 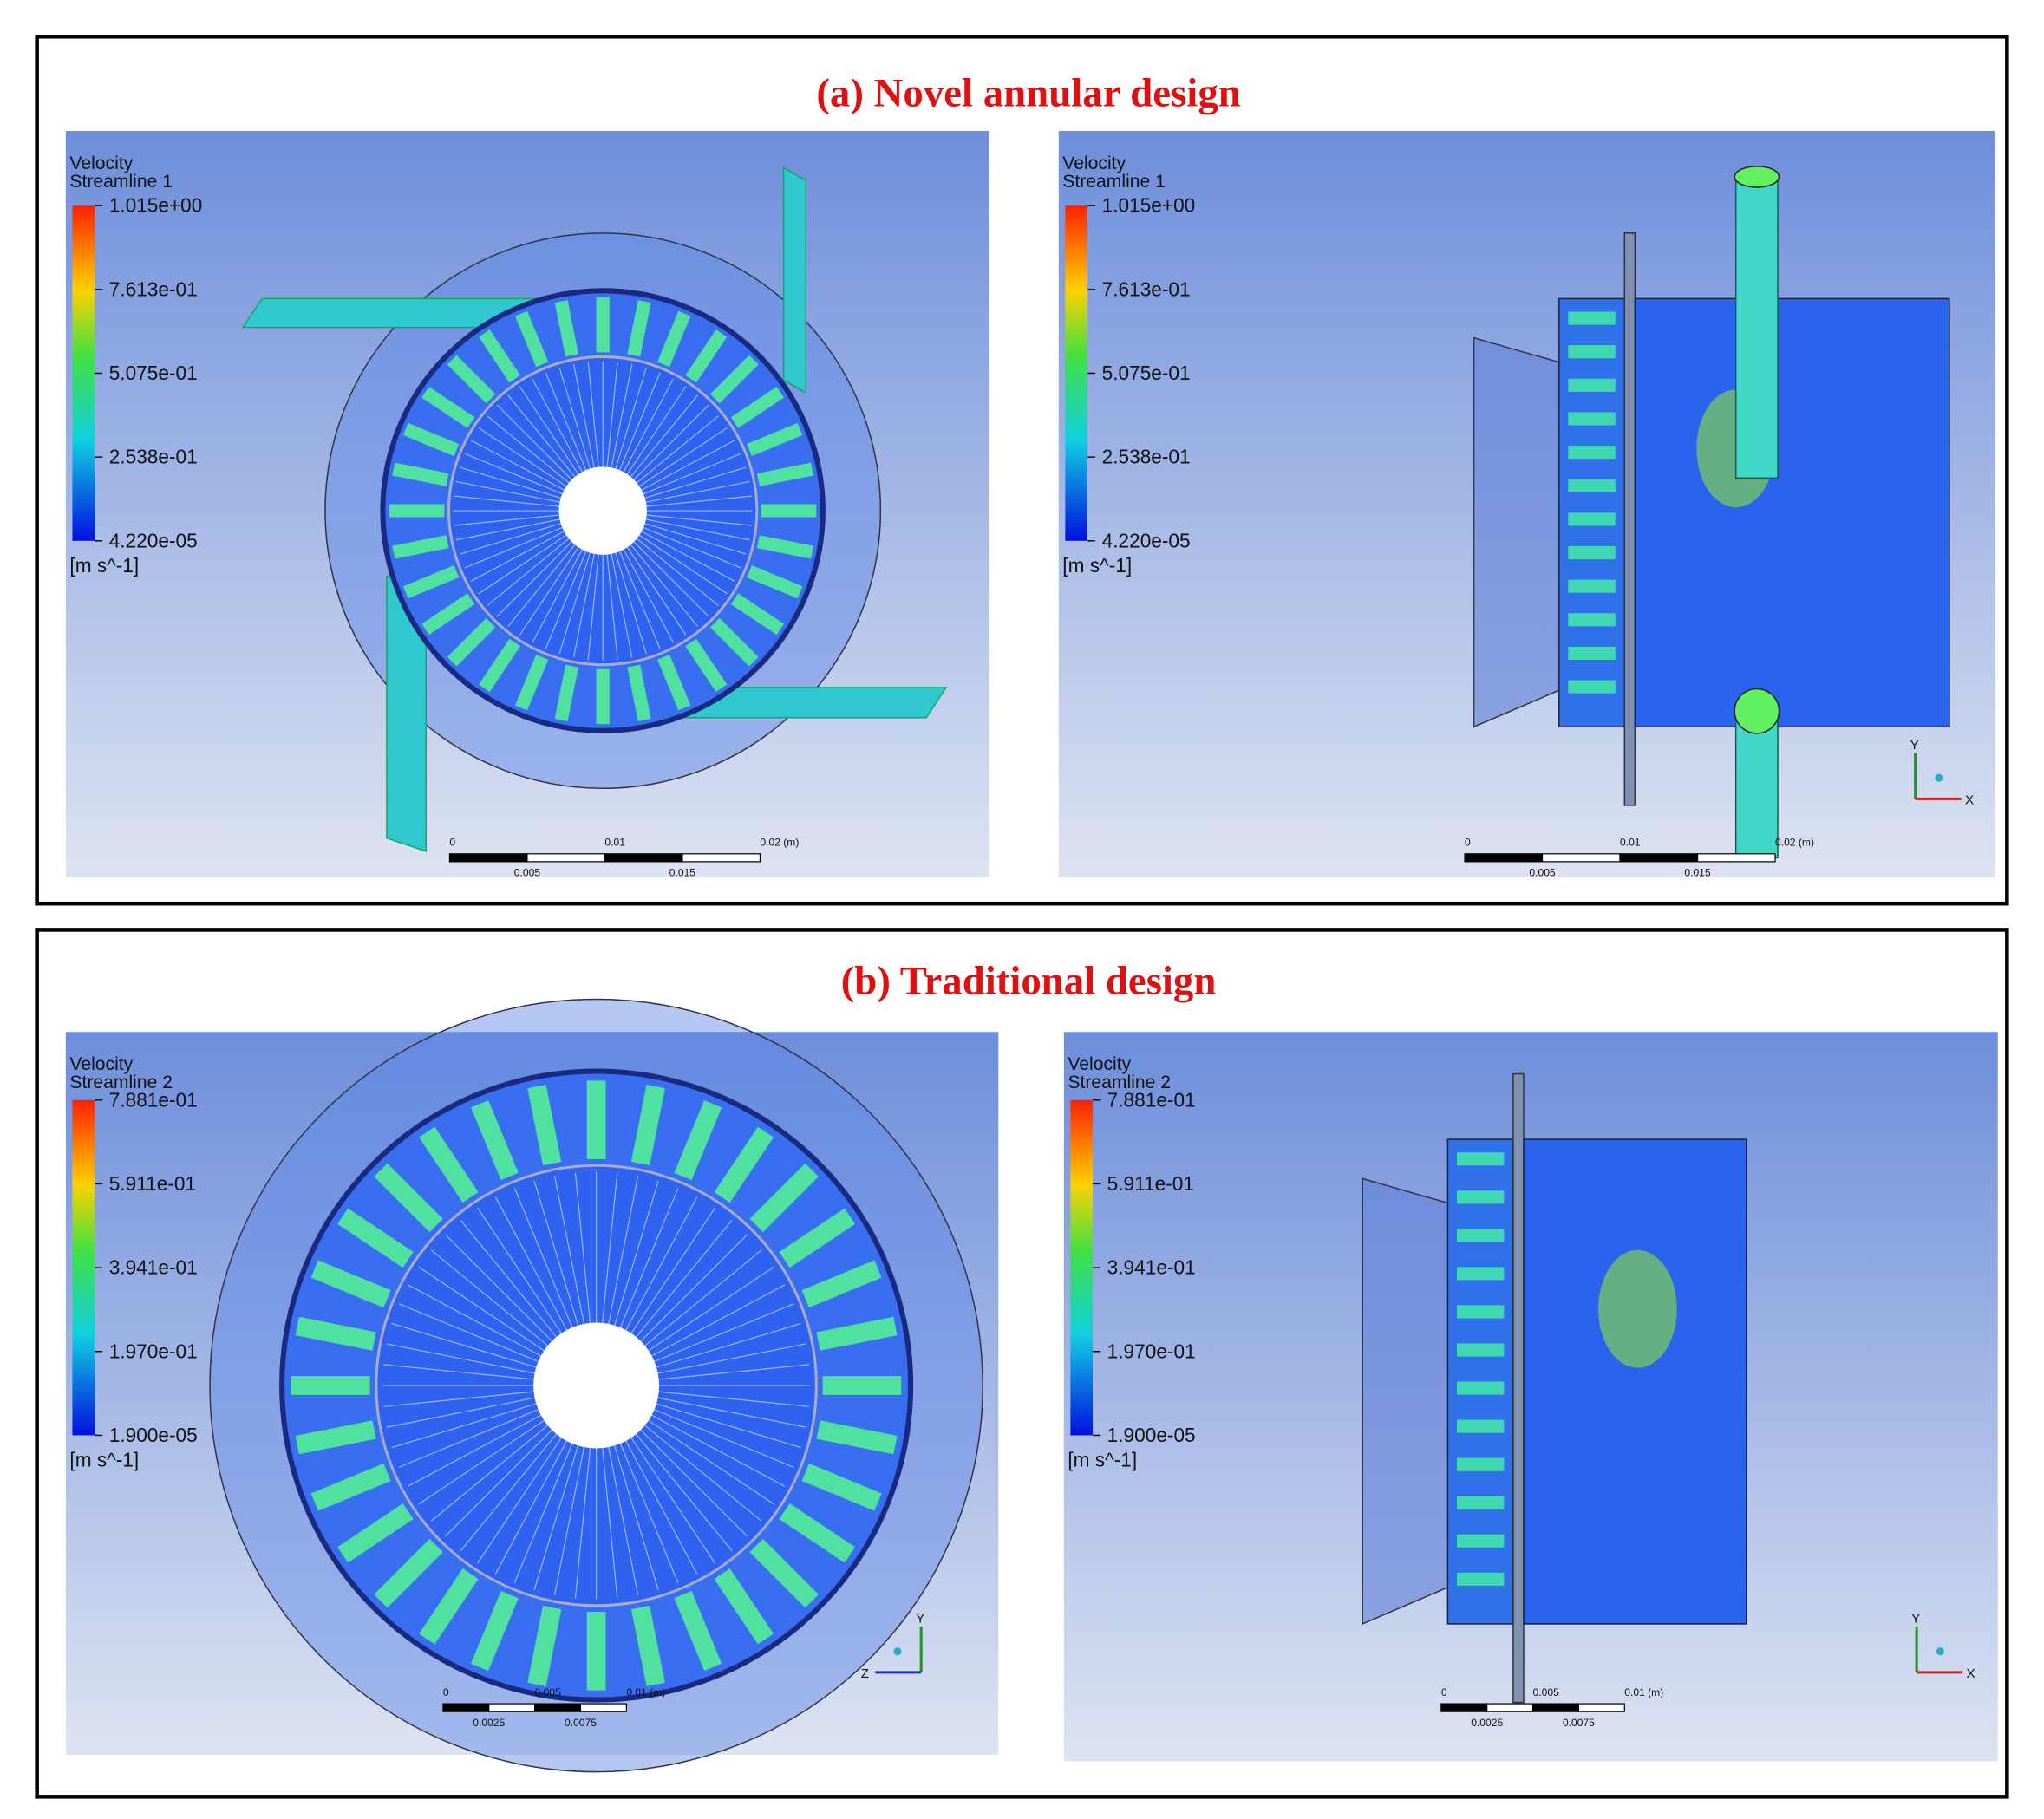 I want to click on colorbar-label: 1.900e-05, so click(x=1152, y=1435).